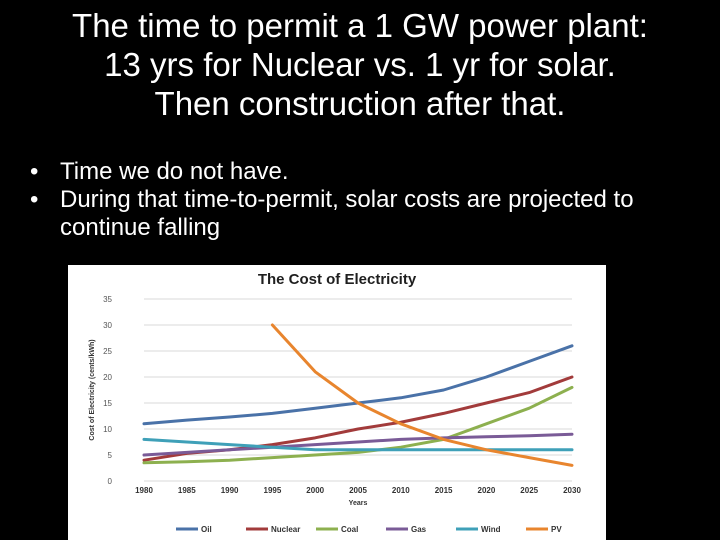 The width and height of the screenshot is (720, 540). I want to click on x-tick-label: 2000, so click(315, 490).